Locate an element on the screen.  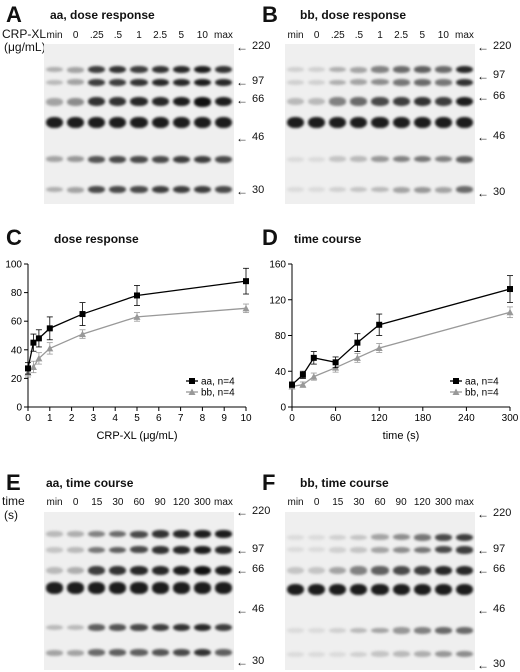
lane-labels-a: min 0 .25 .5 1 2.5 5 10 max is located at coordinates (130, 37).